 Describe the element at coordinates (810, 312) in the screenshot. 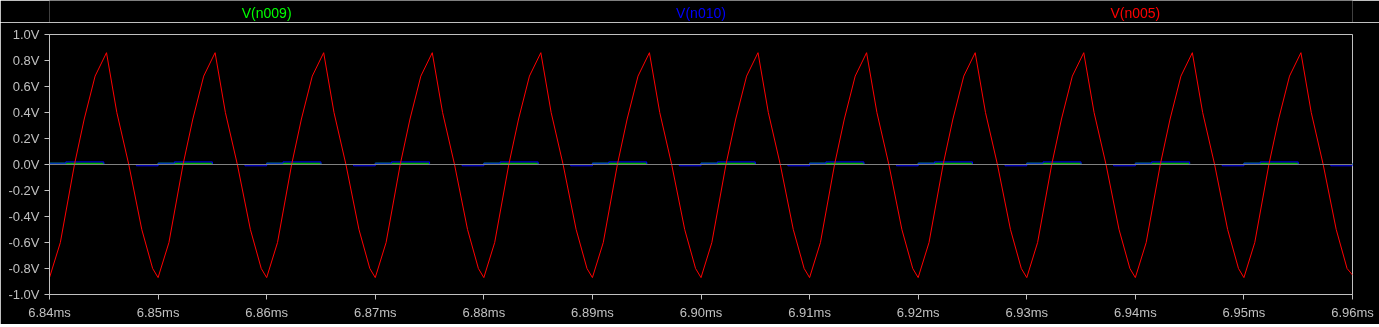

I see `x-tick-label: 6.91ms` at that location.